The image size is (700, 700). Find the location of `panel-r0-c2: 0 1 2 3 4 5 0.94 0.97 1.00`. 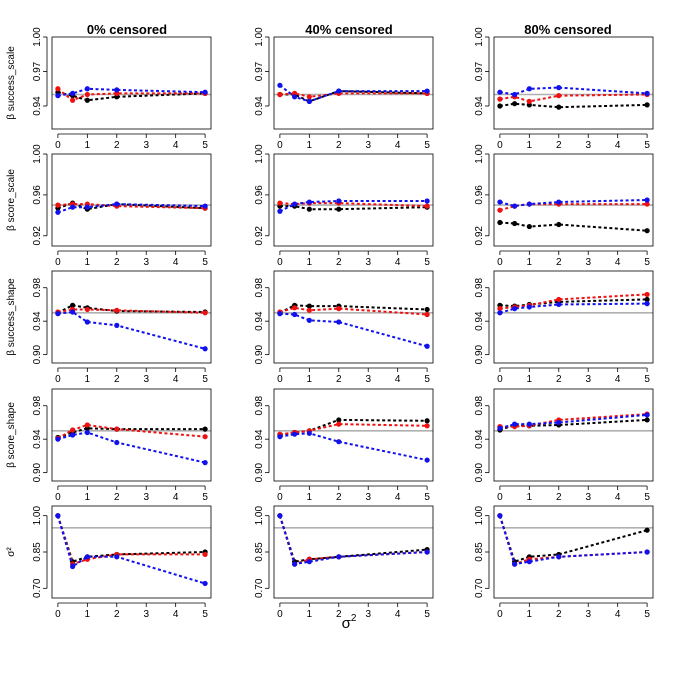

panel-r0-c2: 0 1 2 3 4 5 0.94 0.97 1.00 is located at coordinates (564, 89).